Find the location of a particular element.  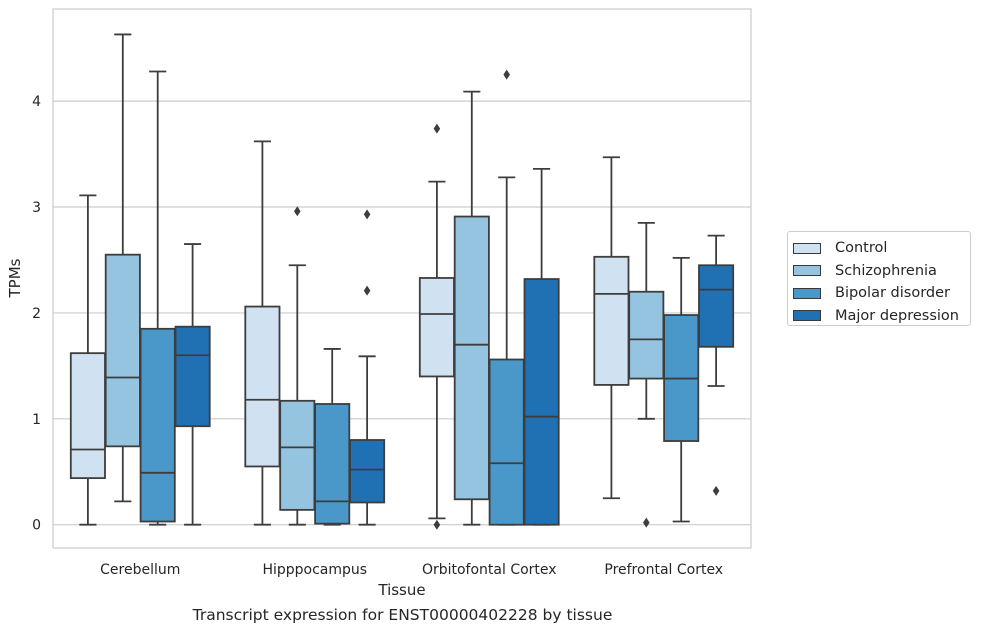

y-tick-label: 1 is located at coordinates (36, 420).